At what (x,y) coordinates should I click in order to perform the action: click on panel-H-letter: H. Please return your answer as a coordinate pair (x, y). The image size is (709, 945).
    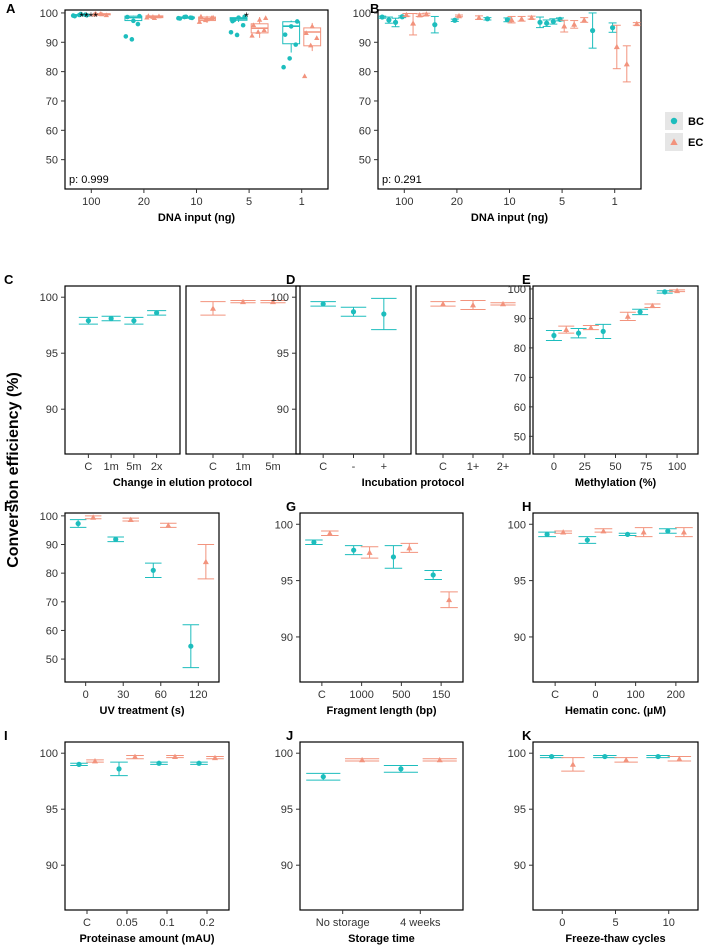
    Looking at the image, I should click on (526, 506).